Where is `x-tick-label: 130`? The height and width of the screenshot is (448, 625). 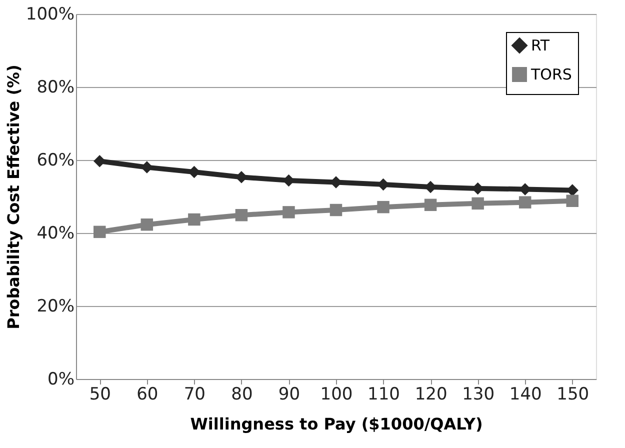
x-tick-label: 130 is located at coordinates (478, 394).